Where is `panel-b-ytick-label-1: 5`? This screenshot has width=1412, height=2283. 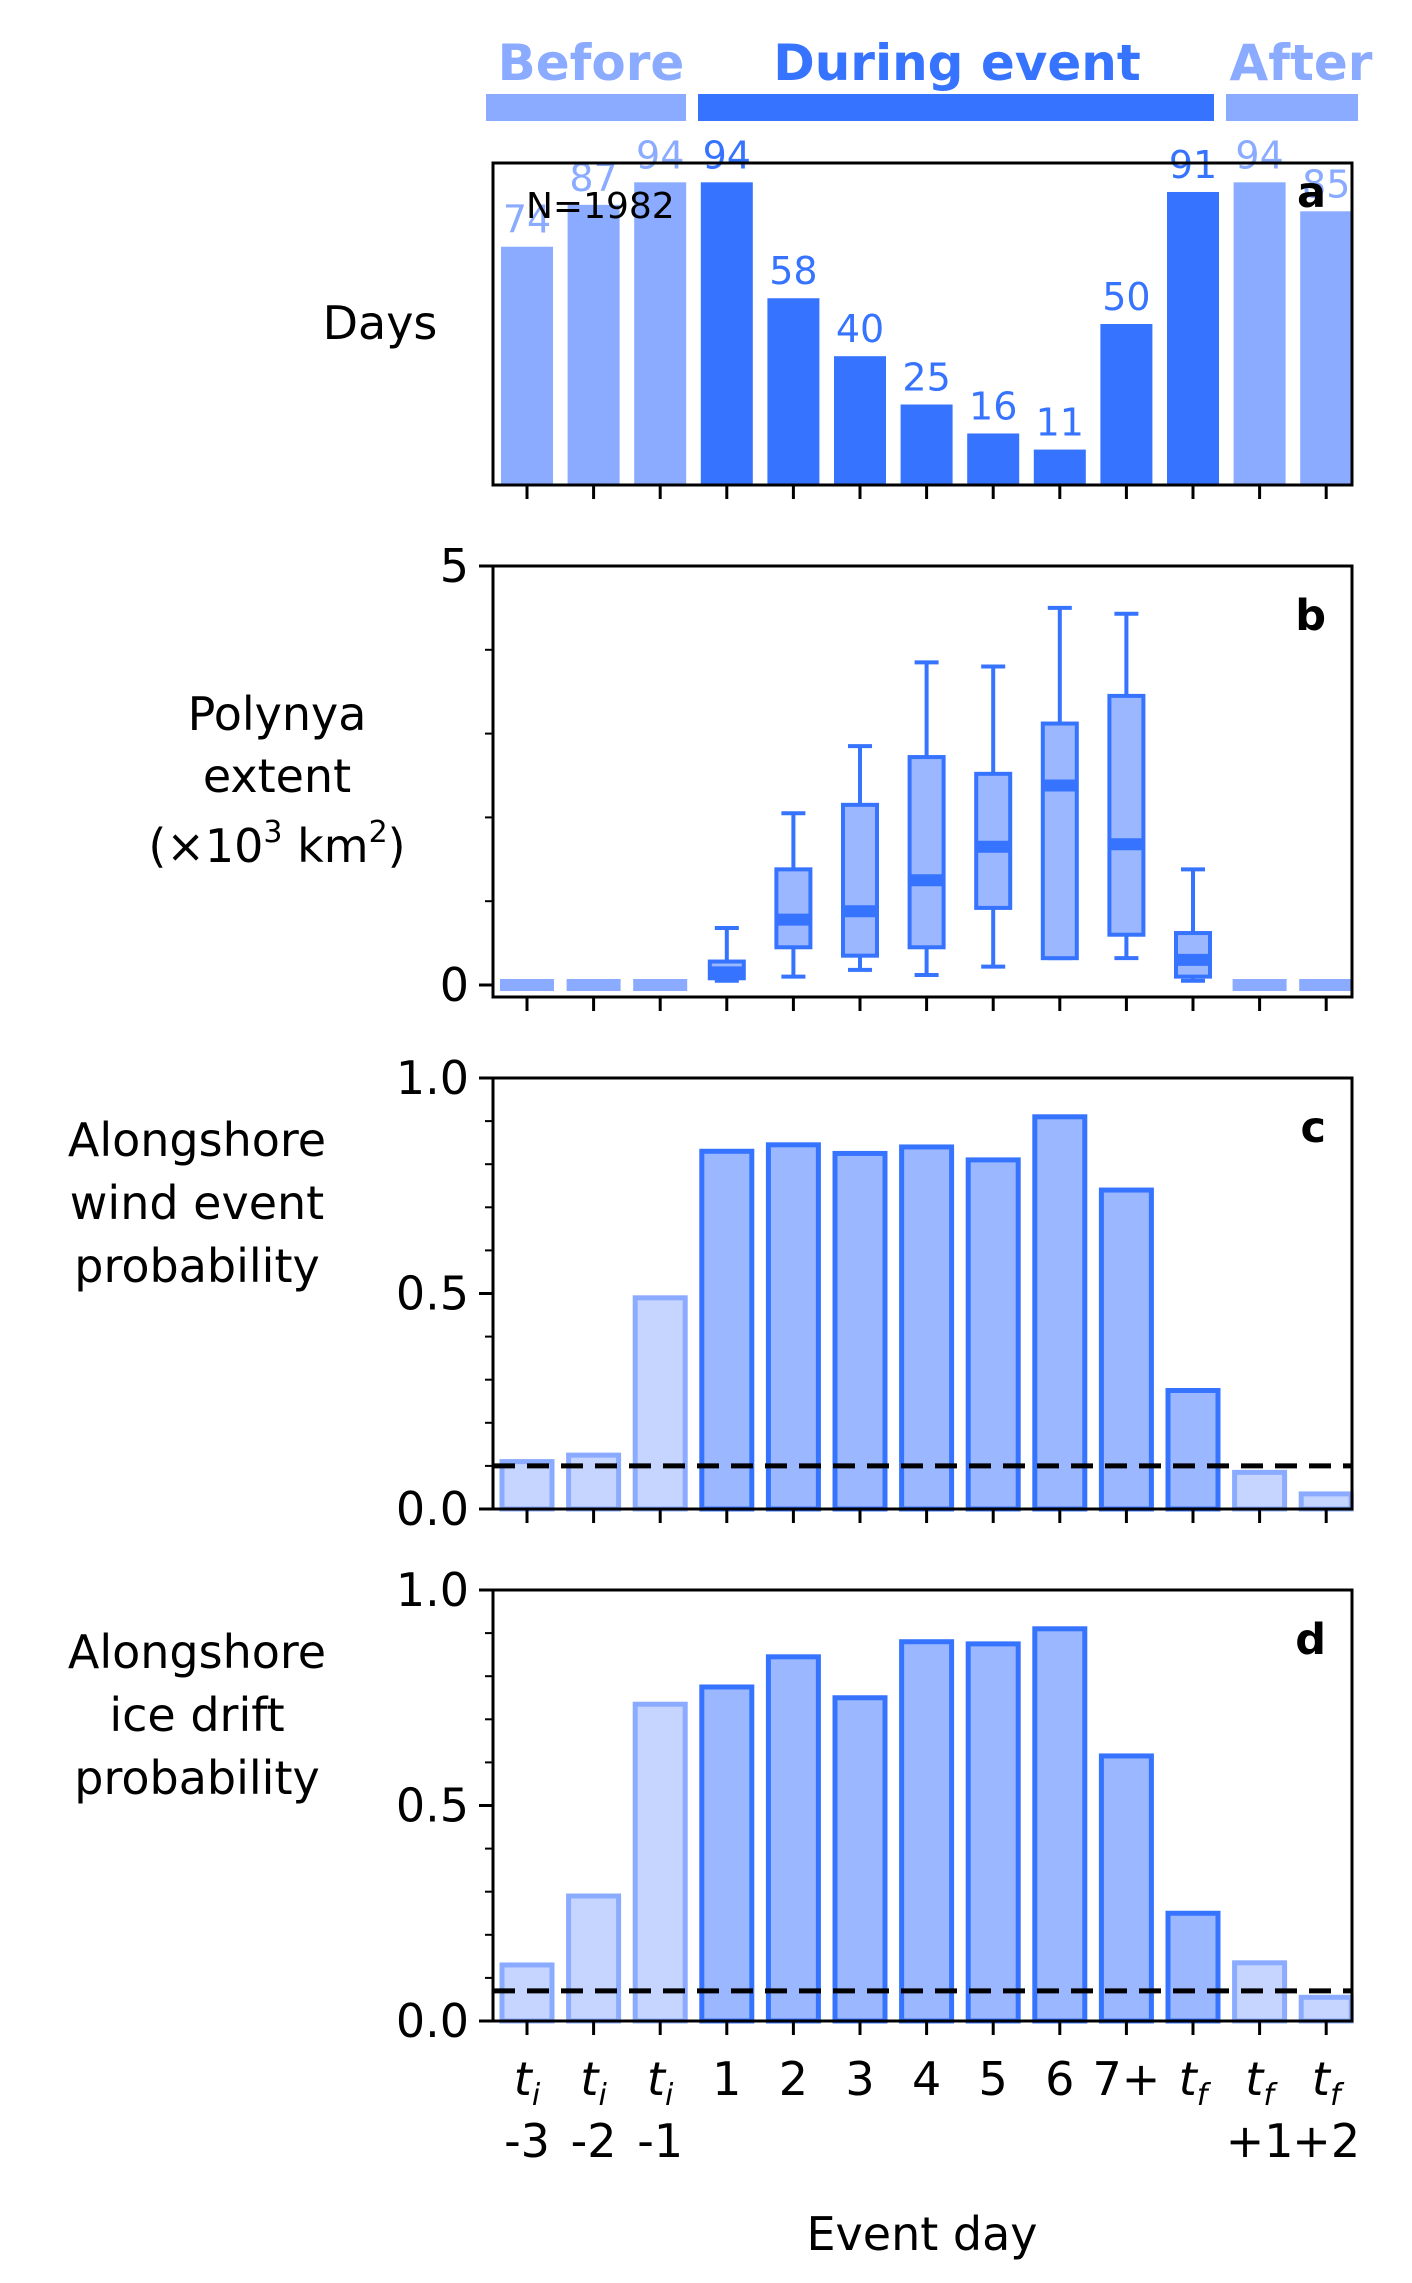 panel-b-ytick-label-1: 5 is located at coordinates (454, 566).